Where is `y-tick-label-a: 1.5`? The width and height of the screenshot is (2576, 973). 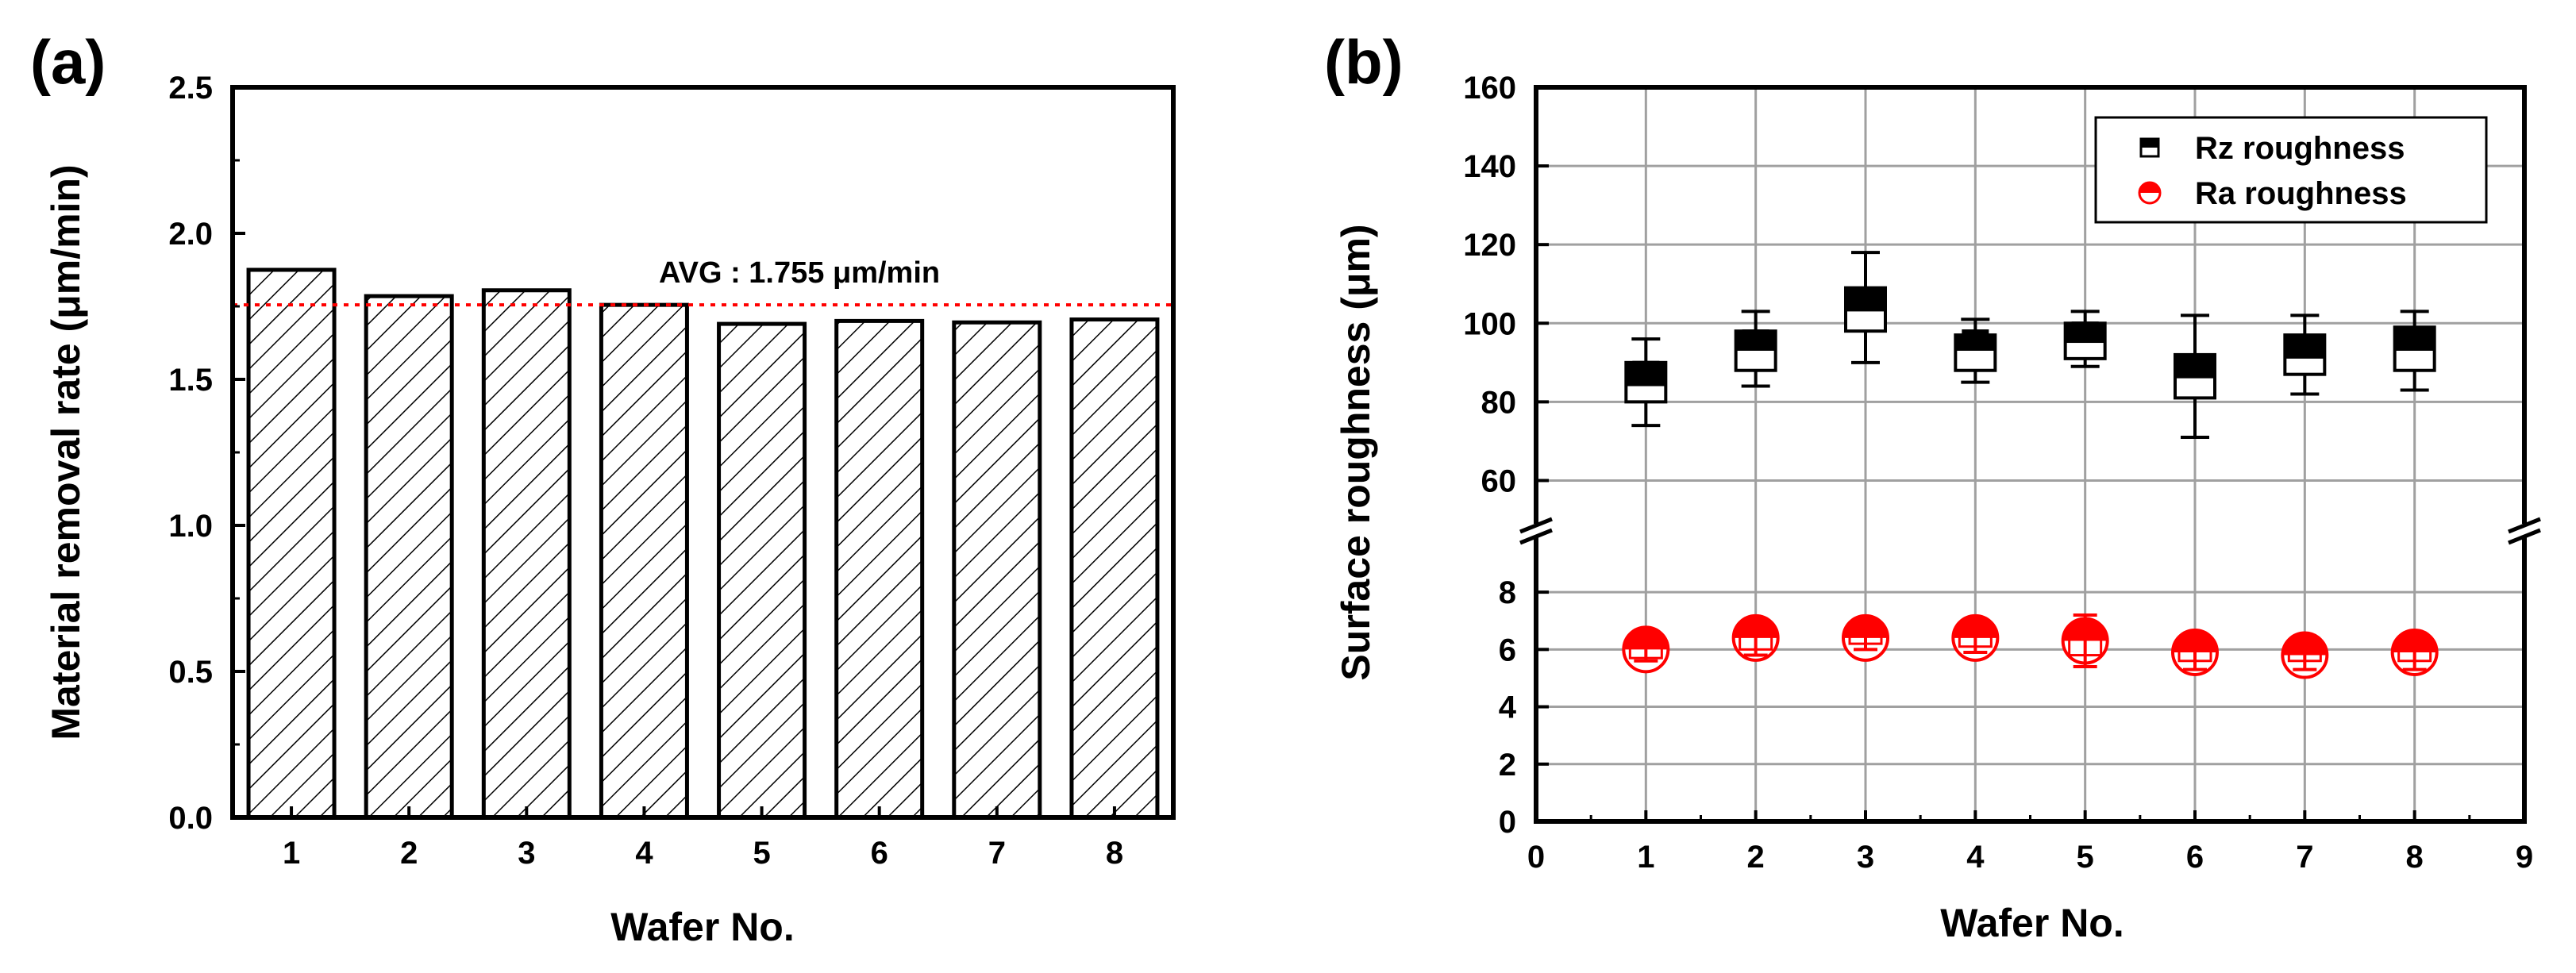 y-tick-label-a: 1.5 is located at coordinates (190, 380).